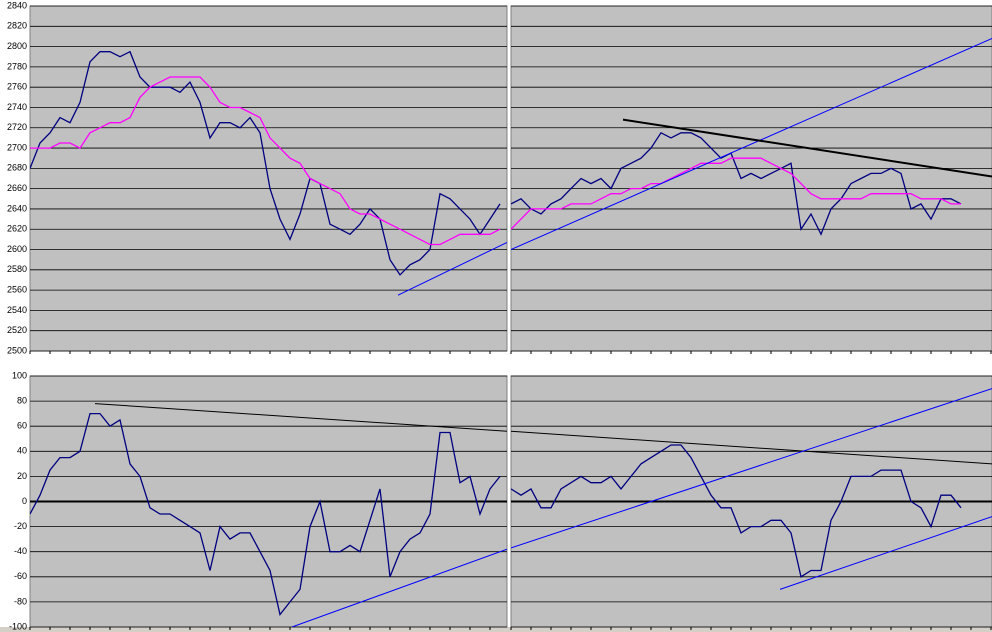  I want to click on y-tick-label: 0, so click(24, 501).